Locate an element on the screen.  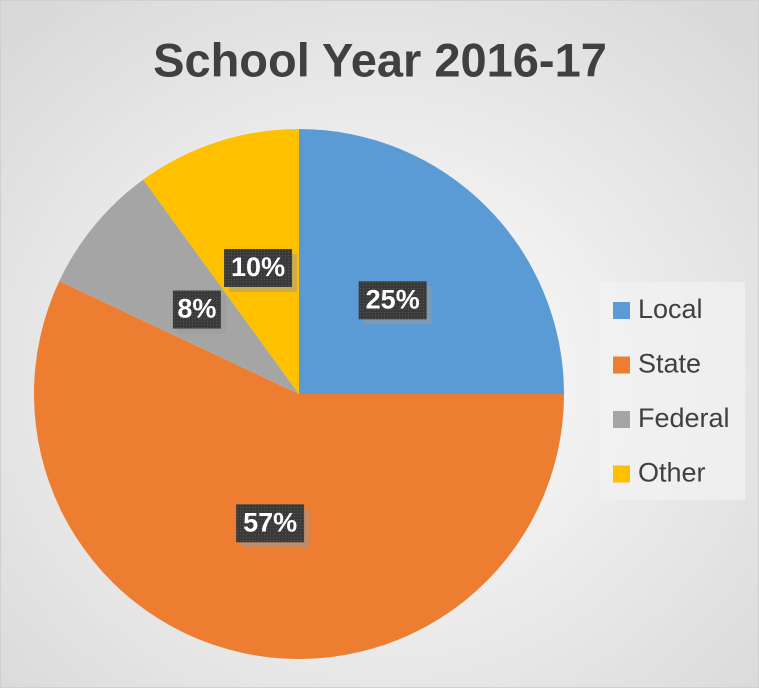
chart-title: School Year 2016-17 is located at coordinates (380, 59).